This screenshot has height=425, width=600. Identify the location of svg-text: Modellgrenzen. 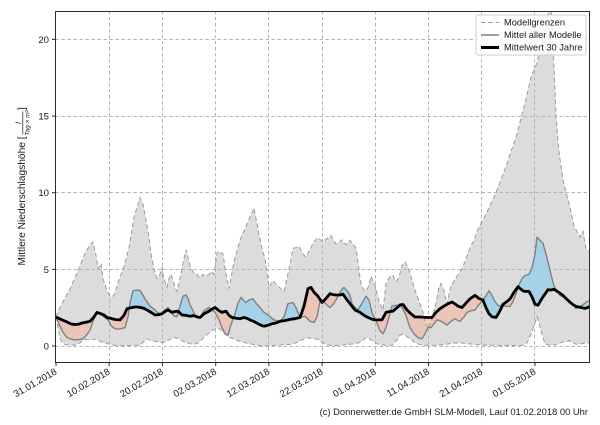
(534, 23).